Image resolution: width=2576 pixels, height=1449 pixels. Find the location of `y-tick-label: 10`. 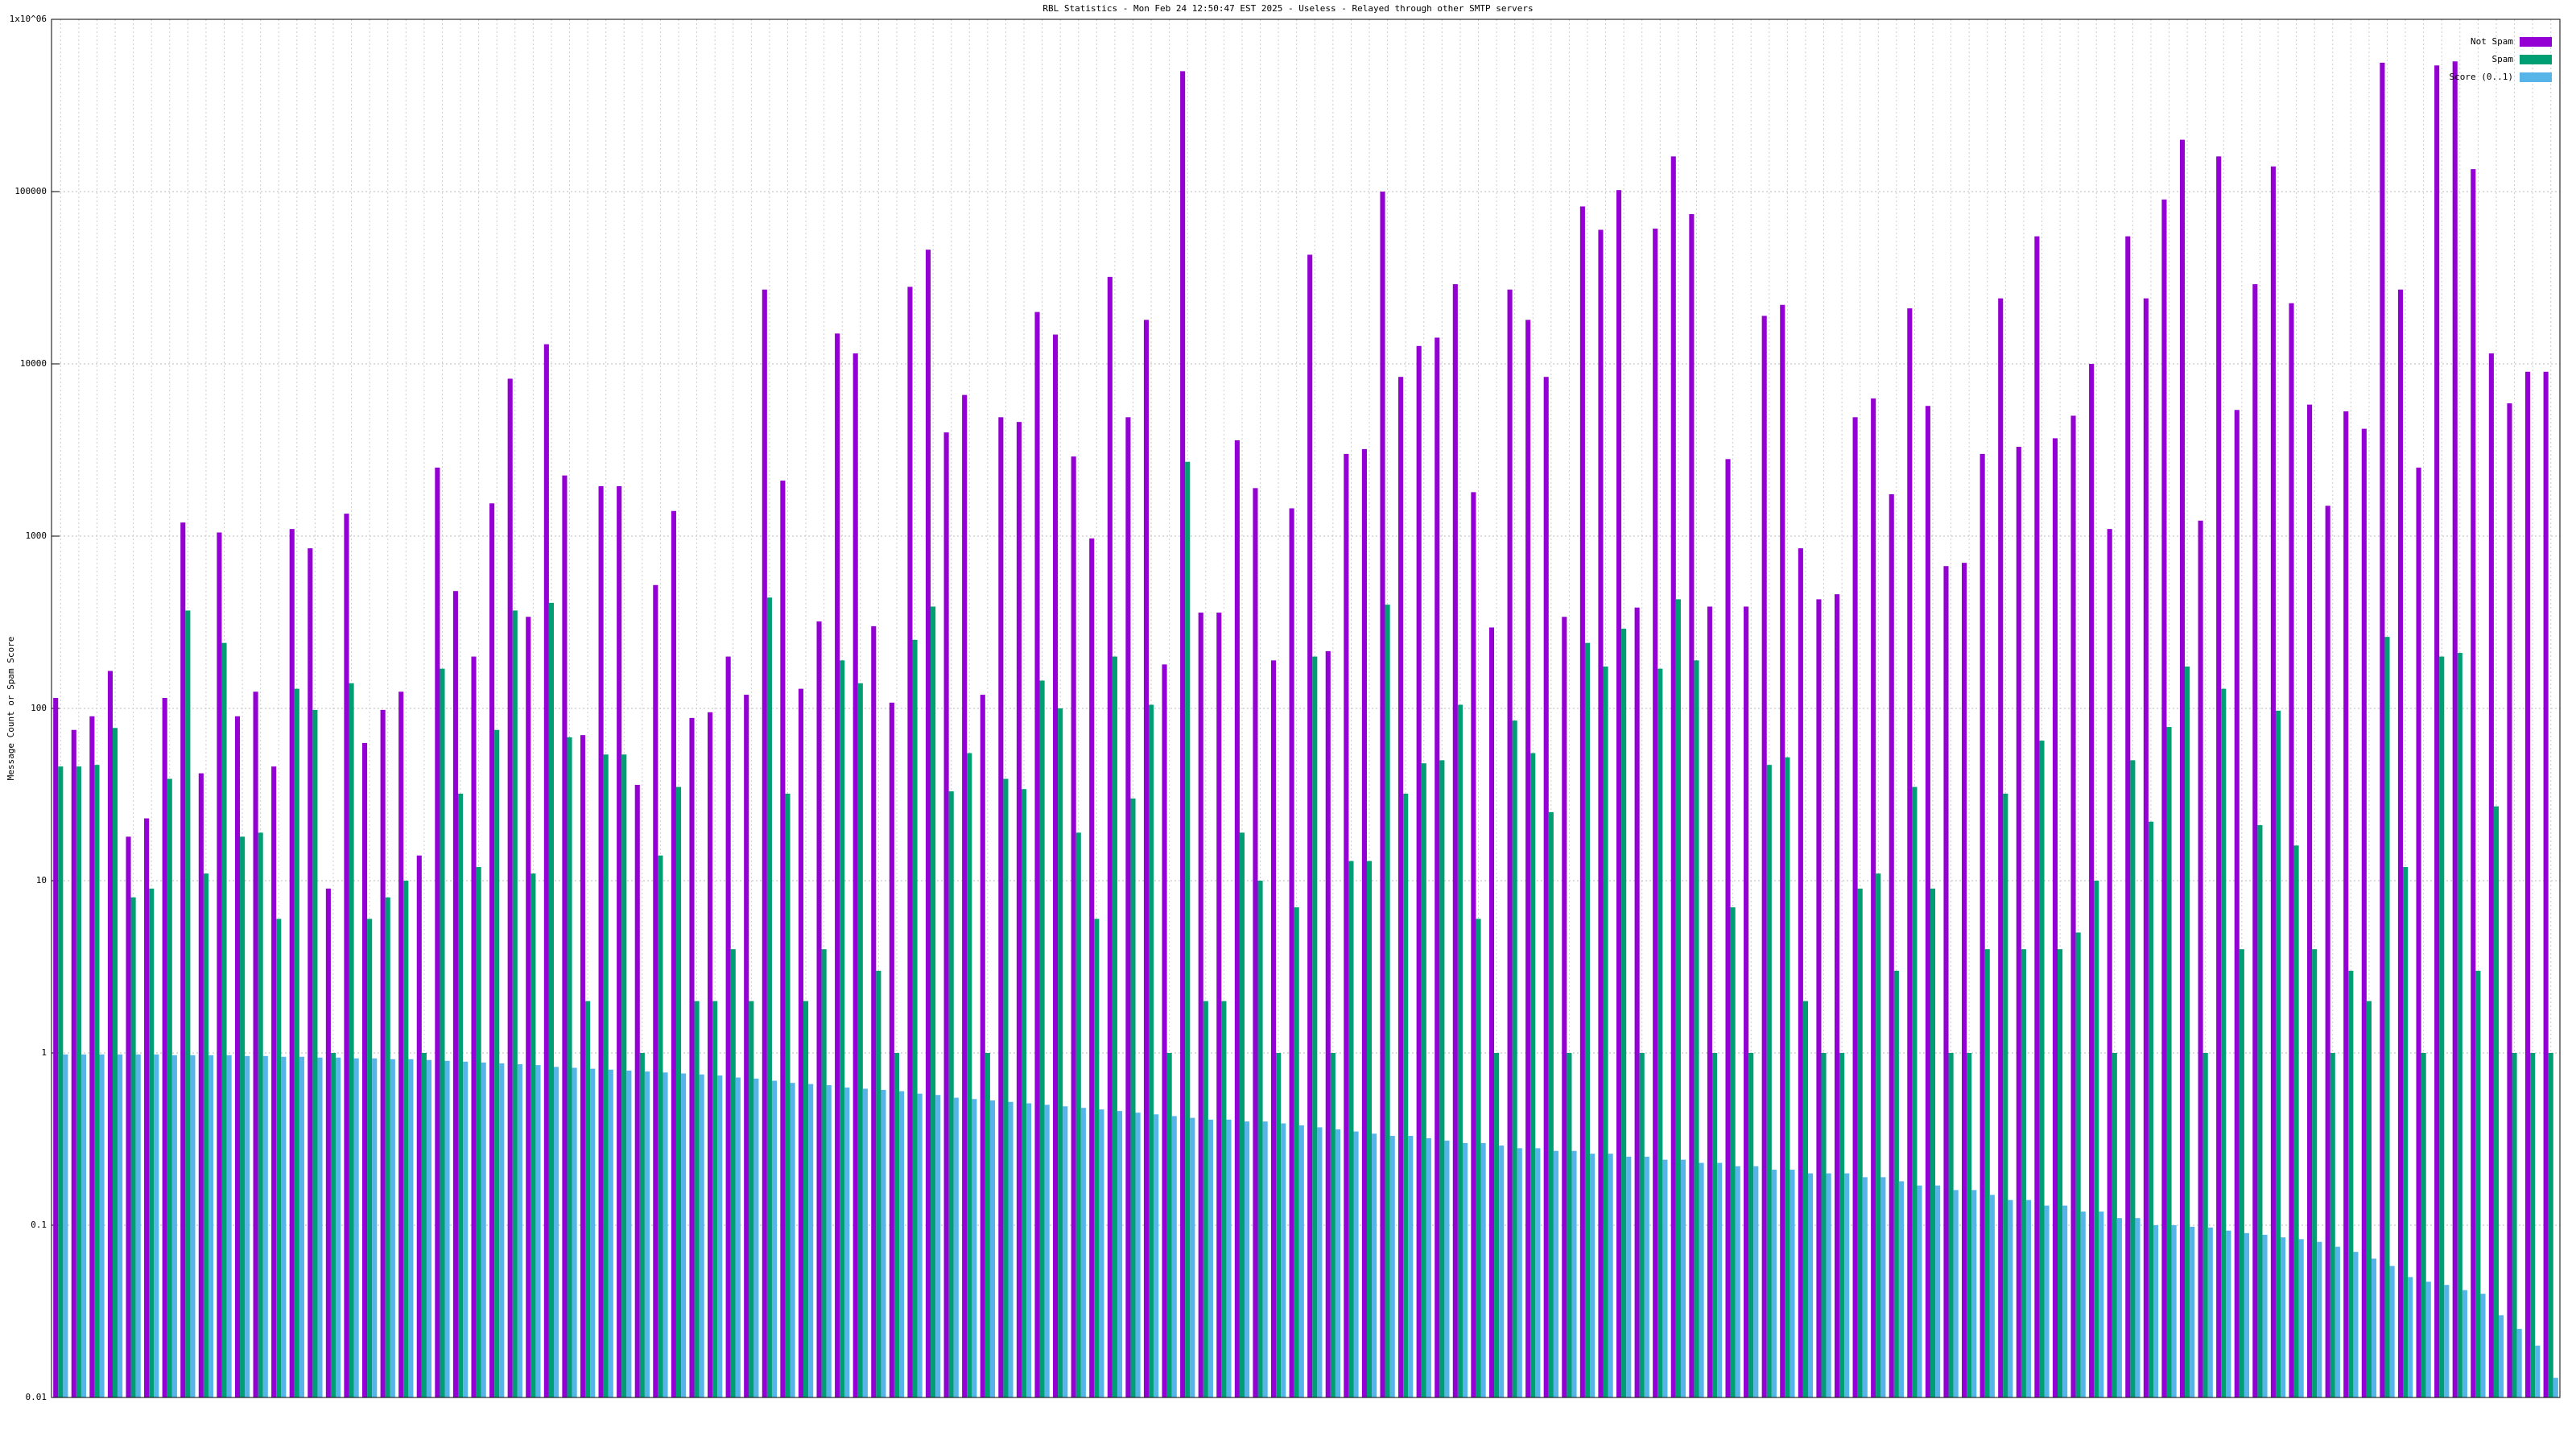

y-tick-label: 10 is located at coordinates (41, 880).